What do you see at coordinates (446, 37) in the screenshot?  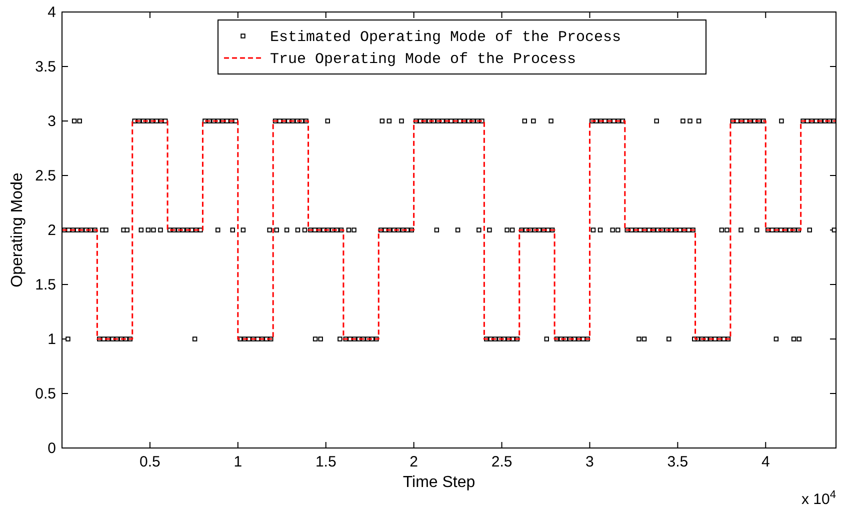 I see `legend-label: Estimated Operating Mode of the Process` at bounding box center [446, 37].